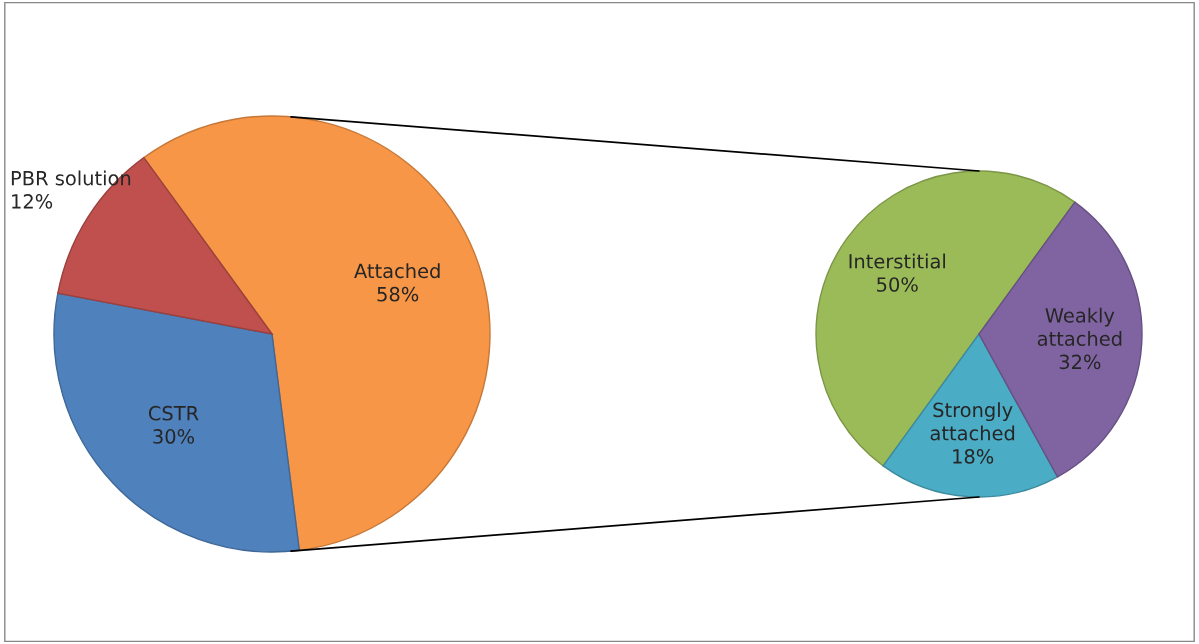  I want to click on slice-label: CSTR, so click(173, 413).